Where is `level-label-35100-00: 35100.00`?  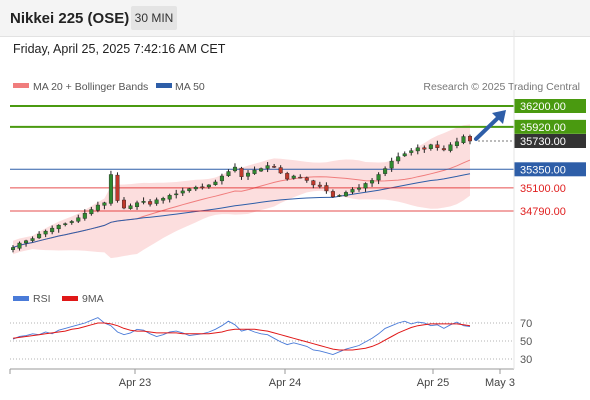
level-label-35100-00: 35100.00 is located at coordinates (543, 189).